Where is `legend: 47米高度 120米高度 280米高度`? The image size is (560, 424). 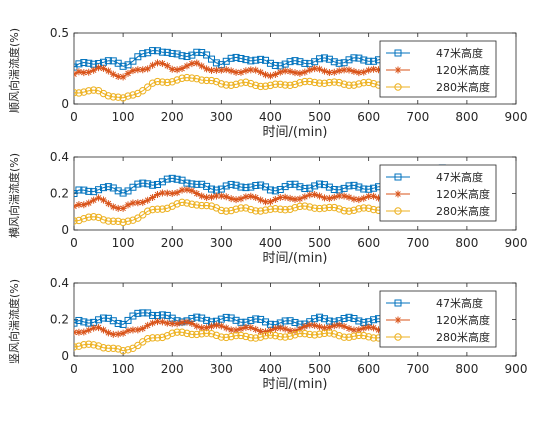 legend: 47米高度 120米高度 280米高度 is located at coordinates (438, 69).